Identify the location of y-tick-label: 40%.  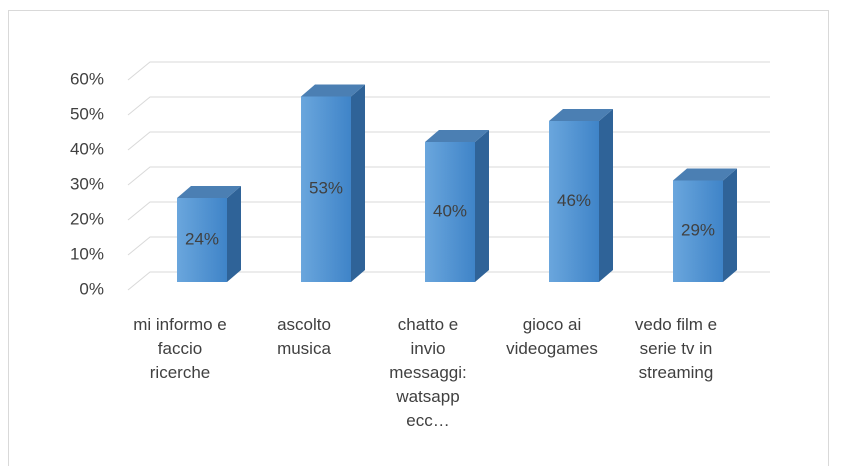
(87, 148).